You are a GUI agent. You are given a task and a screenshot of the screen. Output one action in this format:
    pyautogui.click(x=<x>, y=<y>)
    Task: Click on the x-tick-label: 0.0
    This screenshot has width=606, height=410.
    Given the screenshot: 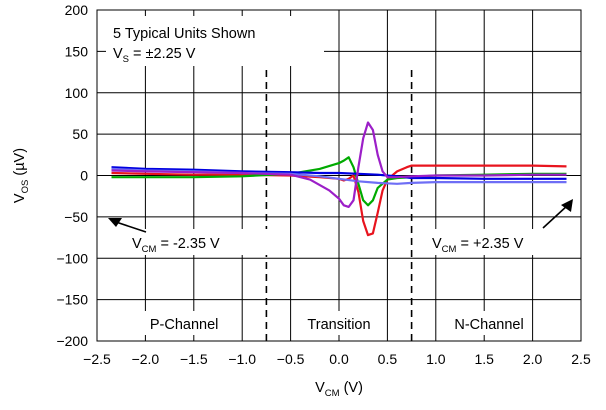 What is the action you would take?
    pyautogui.click(x=339, y=359)
    